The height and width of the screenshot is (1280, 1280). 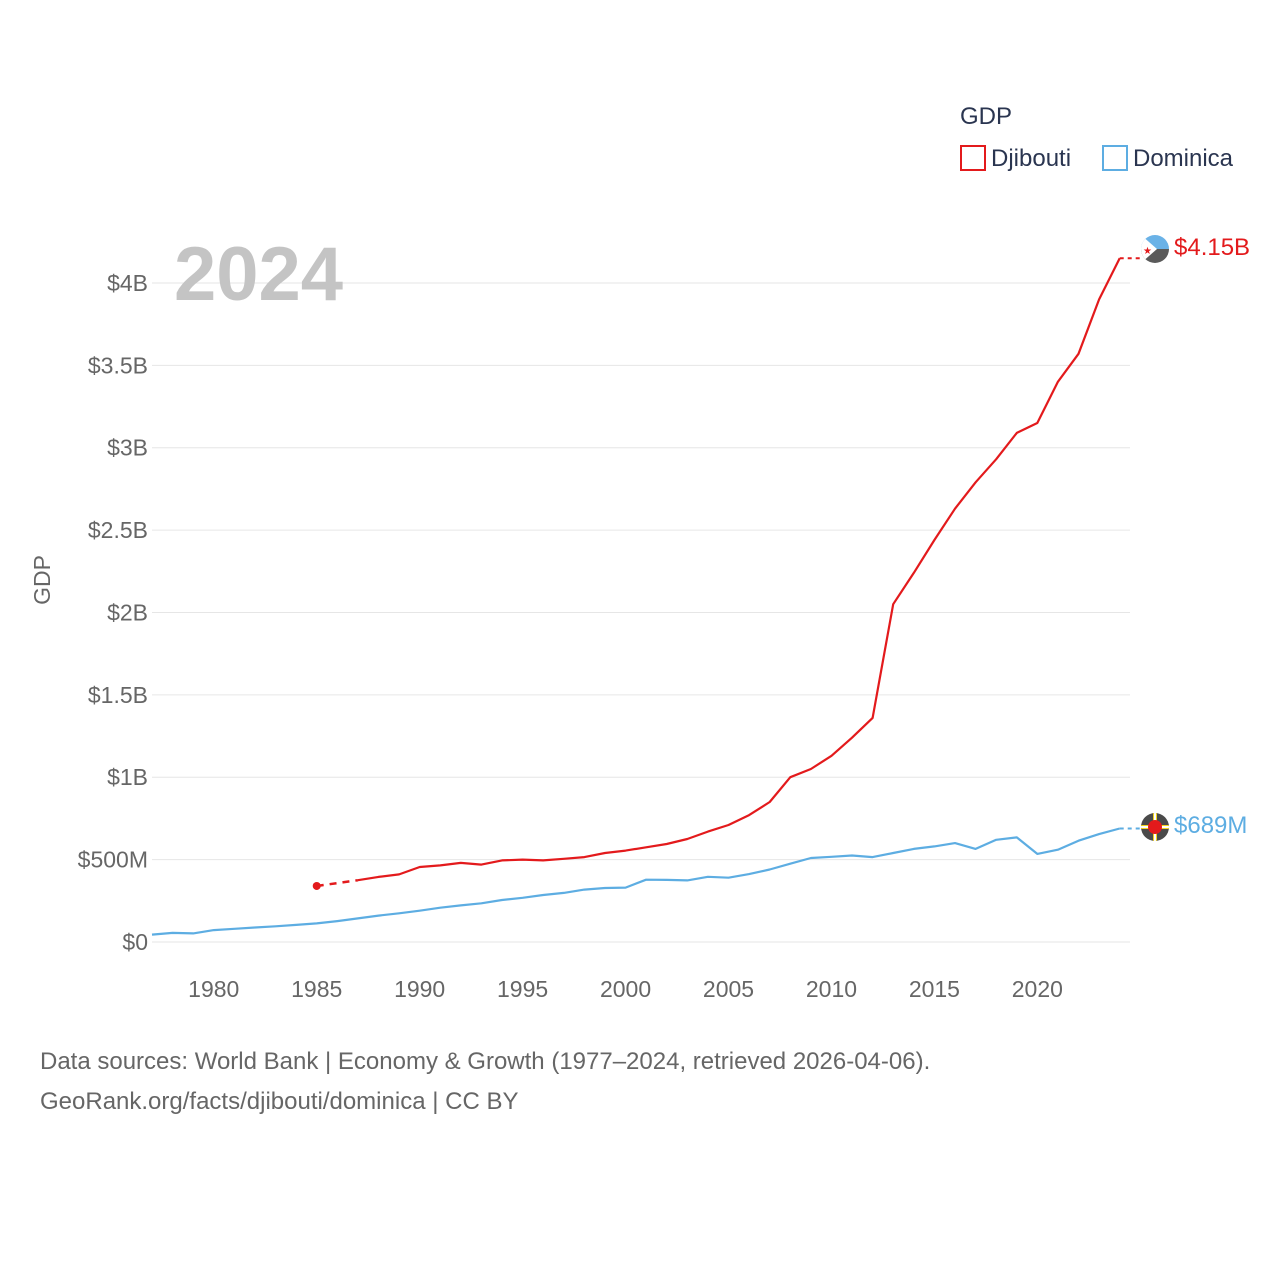 What do you see at coordinates (316, 989) in the screenshot?
I see `x-tick-label-1985: 1985` at bounding box center [316, 989].